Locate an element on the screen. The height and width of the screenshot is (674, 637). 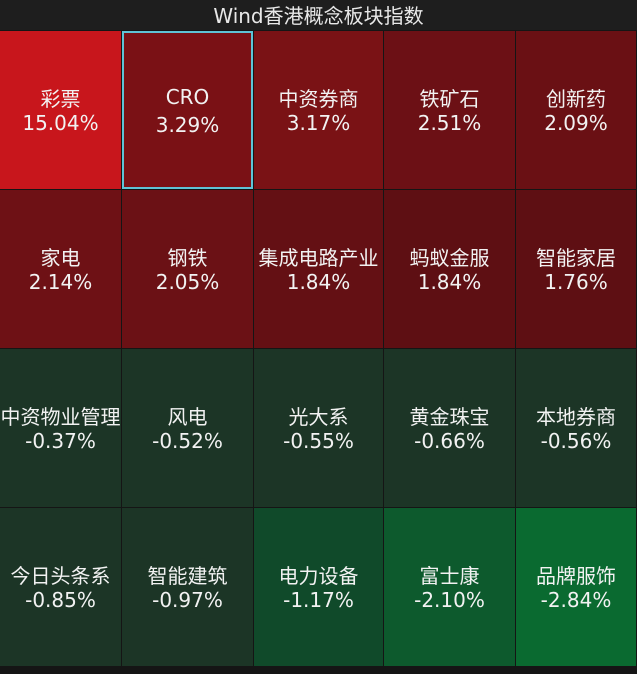
sector-tile: 智能建筑 -0.97% is located at coordinates (187, 587).